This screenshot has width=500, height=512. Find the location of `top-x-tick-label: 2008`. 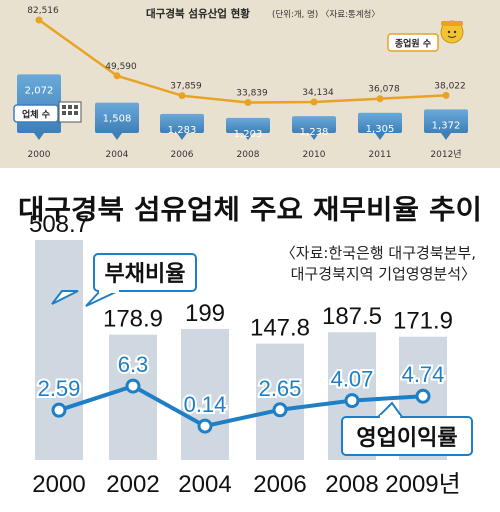

top-x-tick-label: 2008 is located at coordinates (248, 155).